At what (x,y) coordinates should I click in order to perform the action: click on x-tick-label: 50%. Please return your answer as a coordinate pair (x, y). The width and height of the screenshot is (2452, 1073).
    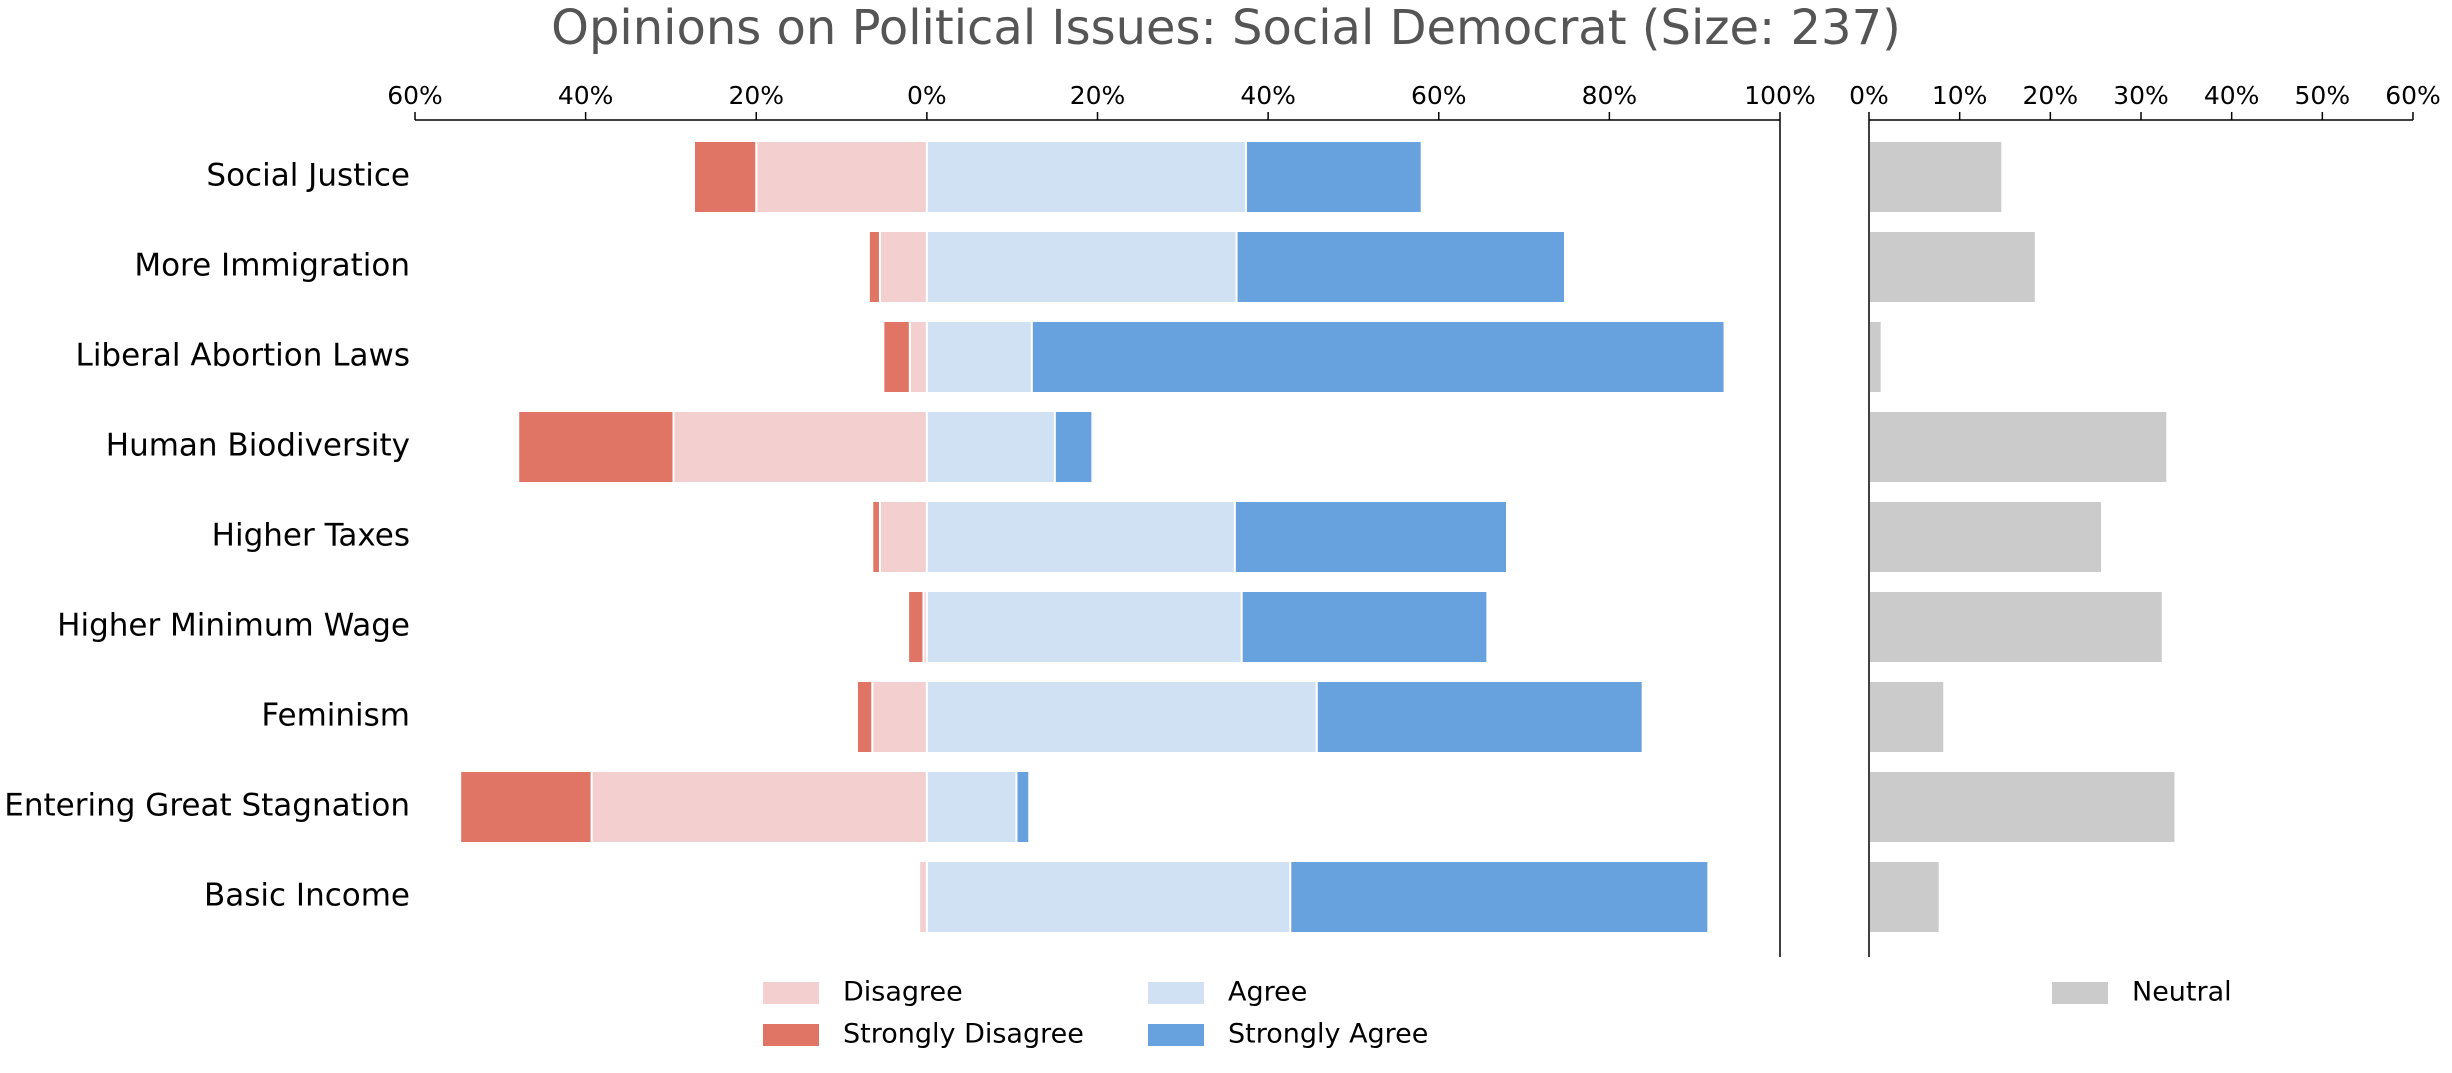
    Looking at the image, I should click on (2323, 95).